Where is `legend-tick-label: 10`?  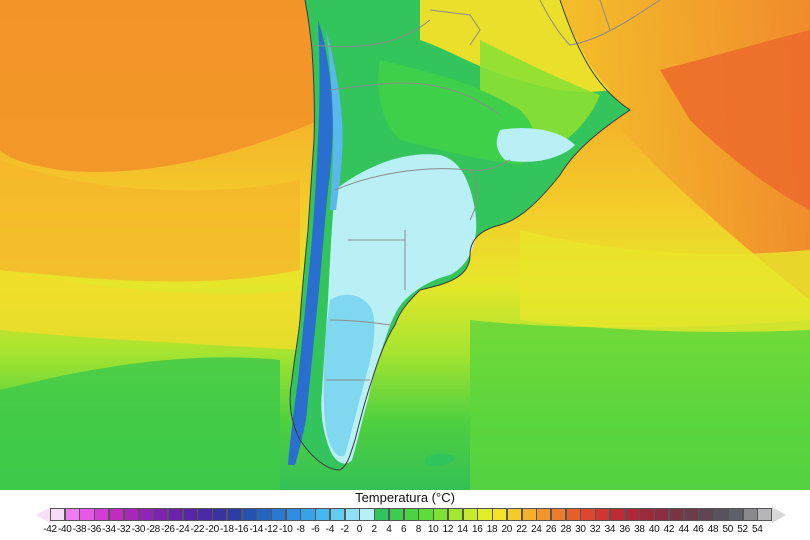 legend-tick-label: 10 is located at coordinates (433, 529).